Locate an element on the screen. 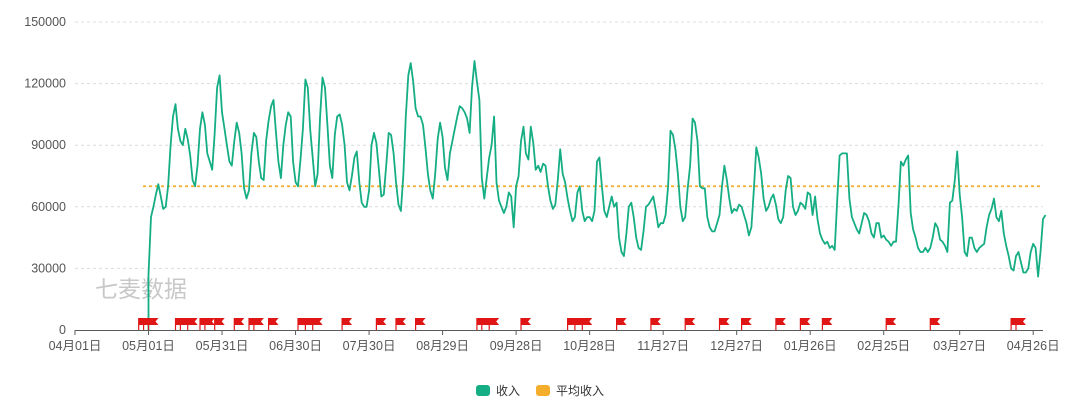 This screenshot has width=1080, height=404. legend-item-average: 平均收入 is located at coordinates (570, 390).